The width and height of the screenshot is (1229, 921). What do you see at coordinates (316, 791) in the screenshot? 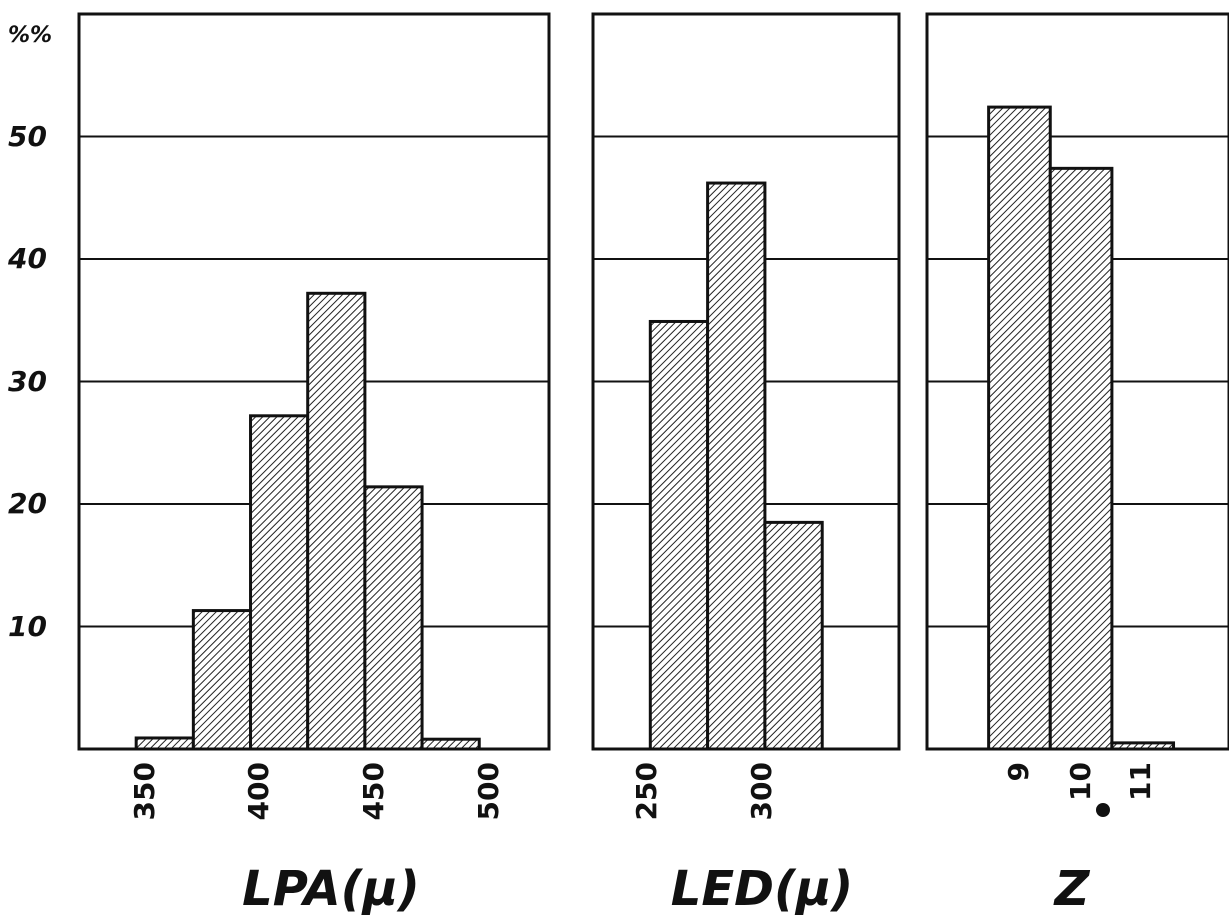
I see `panel-lpa-x-ticks: 350 400 450 500` at bounding box center [316, 791].